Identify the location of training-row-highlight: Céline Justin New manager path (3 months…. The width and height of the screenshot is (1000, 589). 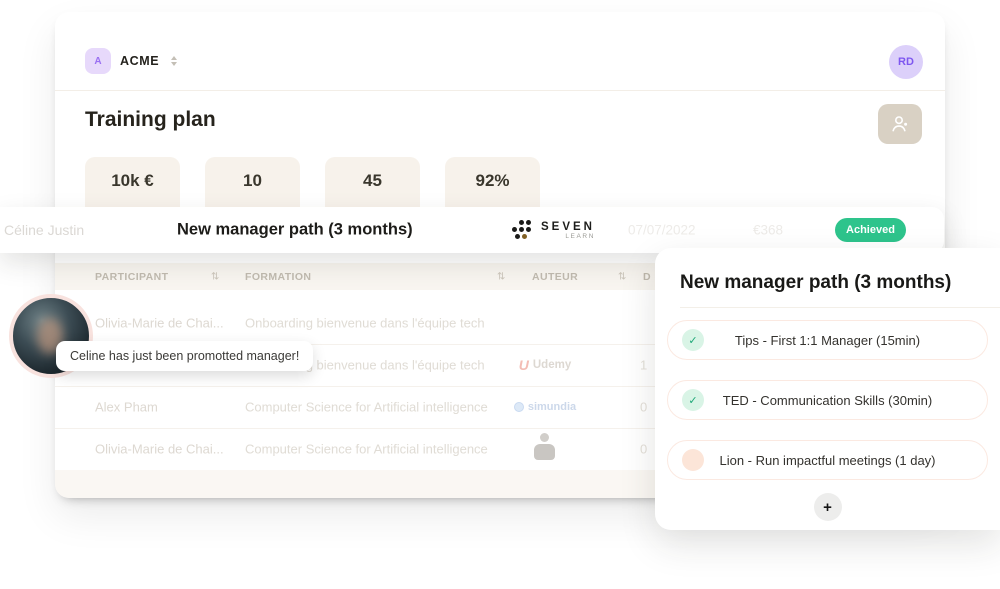
(472, 230).